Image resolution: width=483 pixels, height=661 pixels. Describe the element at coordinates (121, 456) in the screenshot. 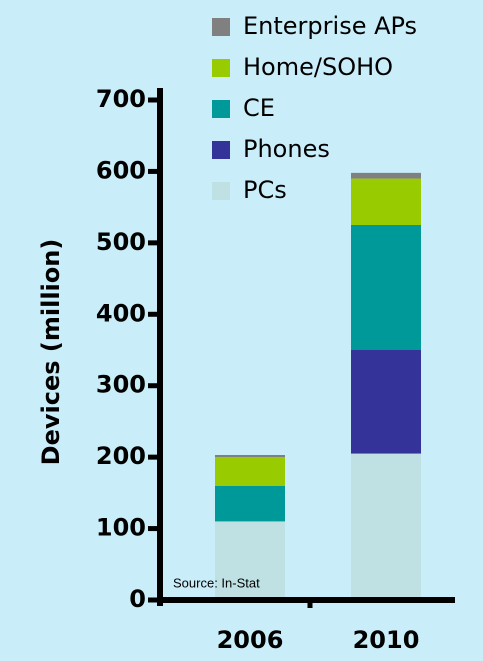

I see `y-tick-label: 200` at that location.